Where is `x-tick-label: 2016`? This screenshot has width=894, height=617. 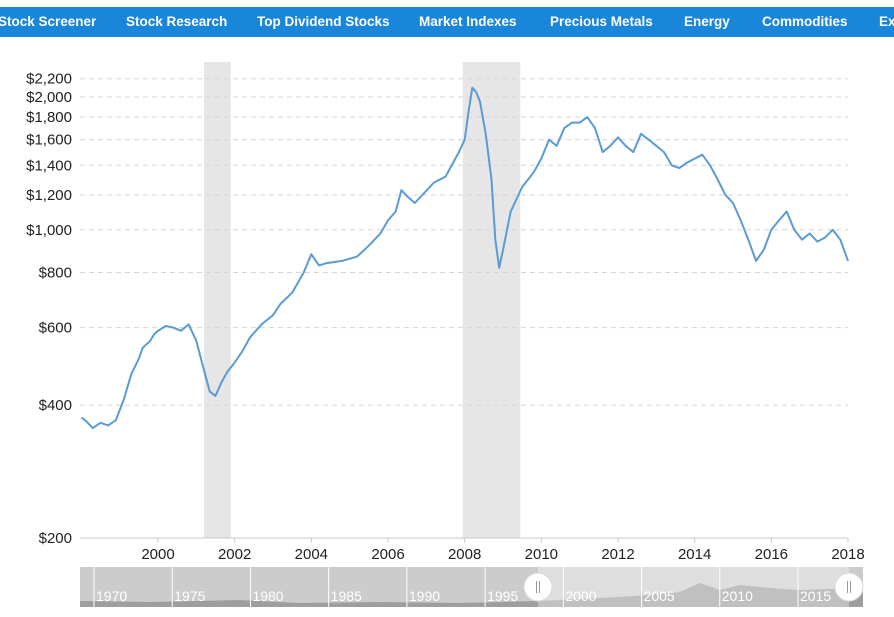
x-tick-label: 2016 is located at coordinates (771, 554).